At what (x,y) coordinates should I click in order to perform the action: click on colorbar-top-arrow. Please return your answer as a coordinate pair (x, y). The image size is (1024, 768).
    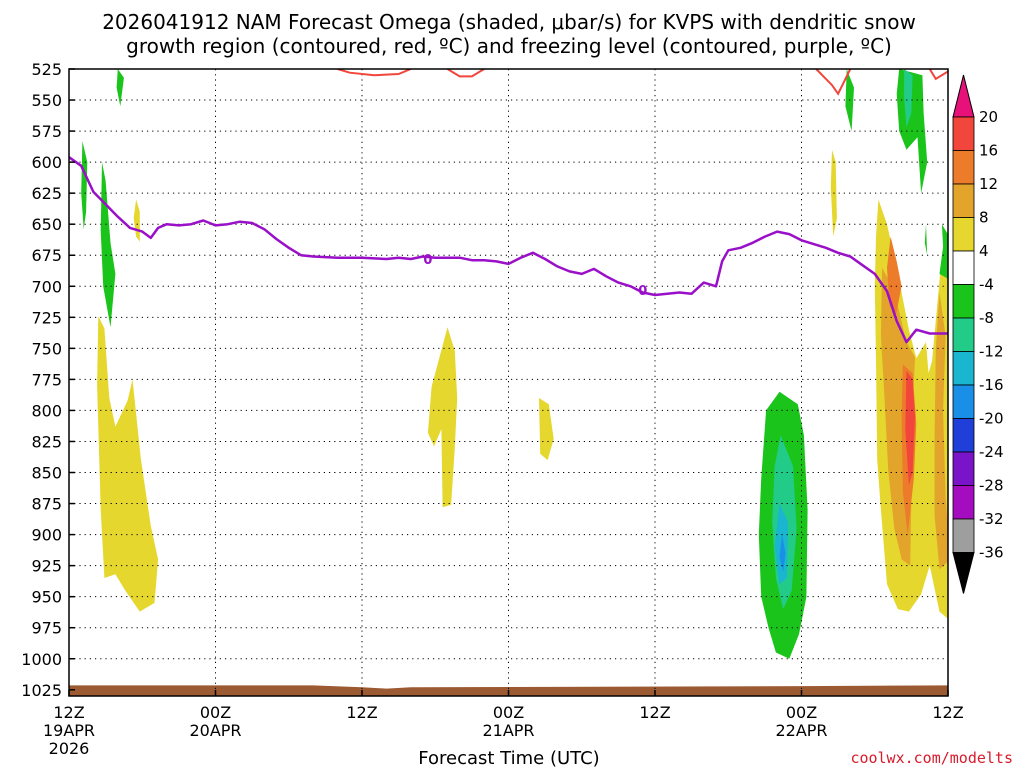
    Looking at the image, I should click on (963, 96).